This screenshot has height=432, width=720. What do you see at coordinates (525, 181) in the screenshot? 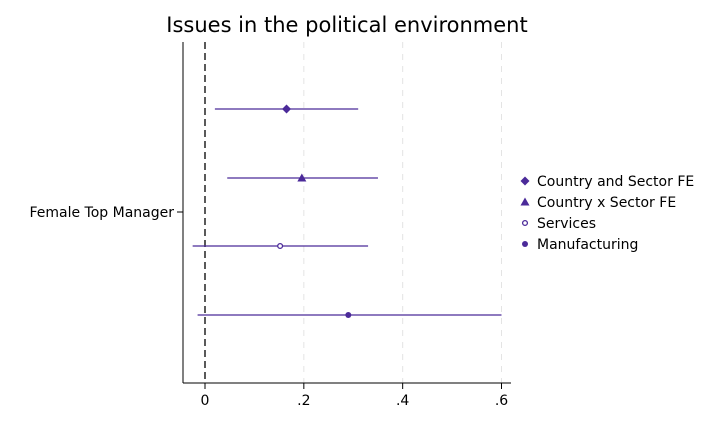
I see `diamond-icon` at bounding box center [525, 181].